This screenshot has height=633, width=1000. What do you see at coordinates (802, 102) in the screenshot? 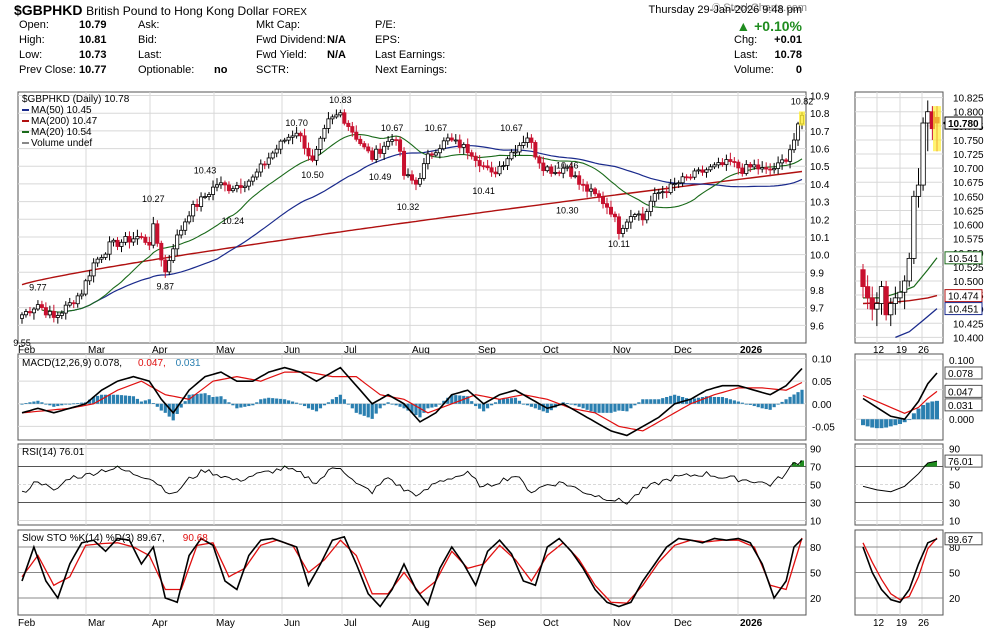
I see `price-value-label: 10.82` at bounding box center [802, 102].